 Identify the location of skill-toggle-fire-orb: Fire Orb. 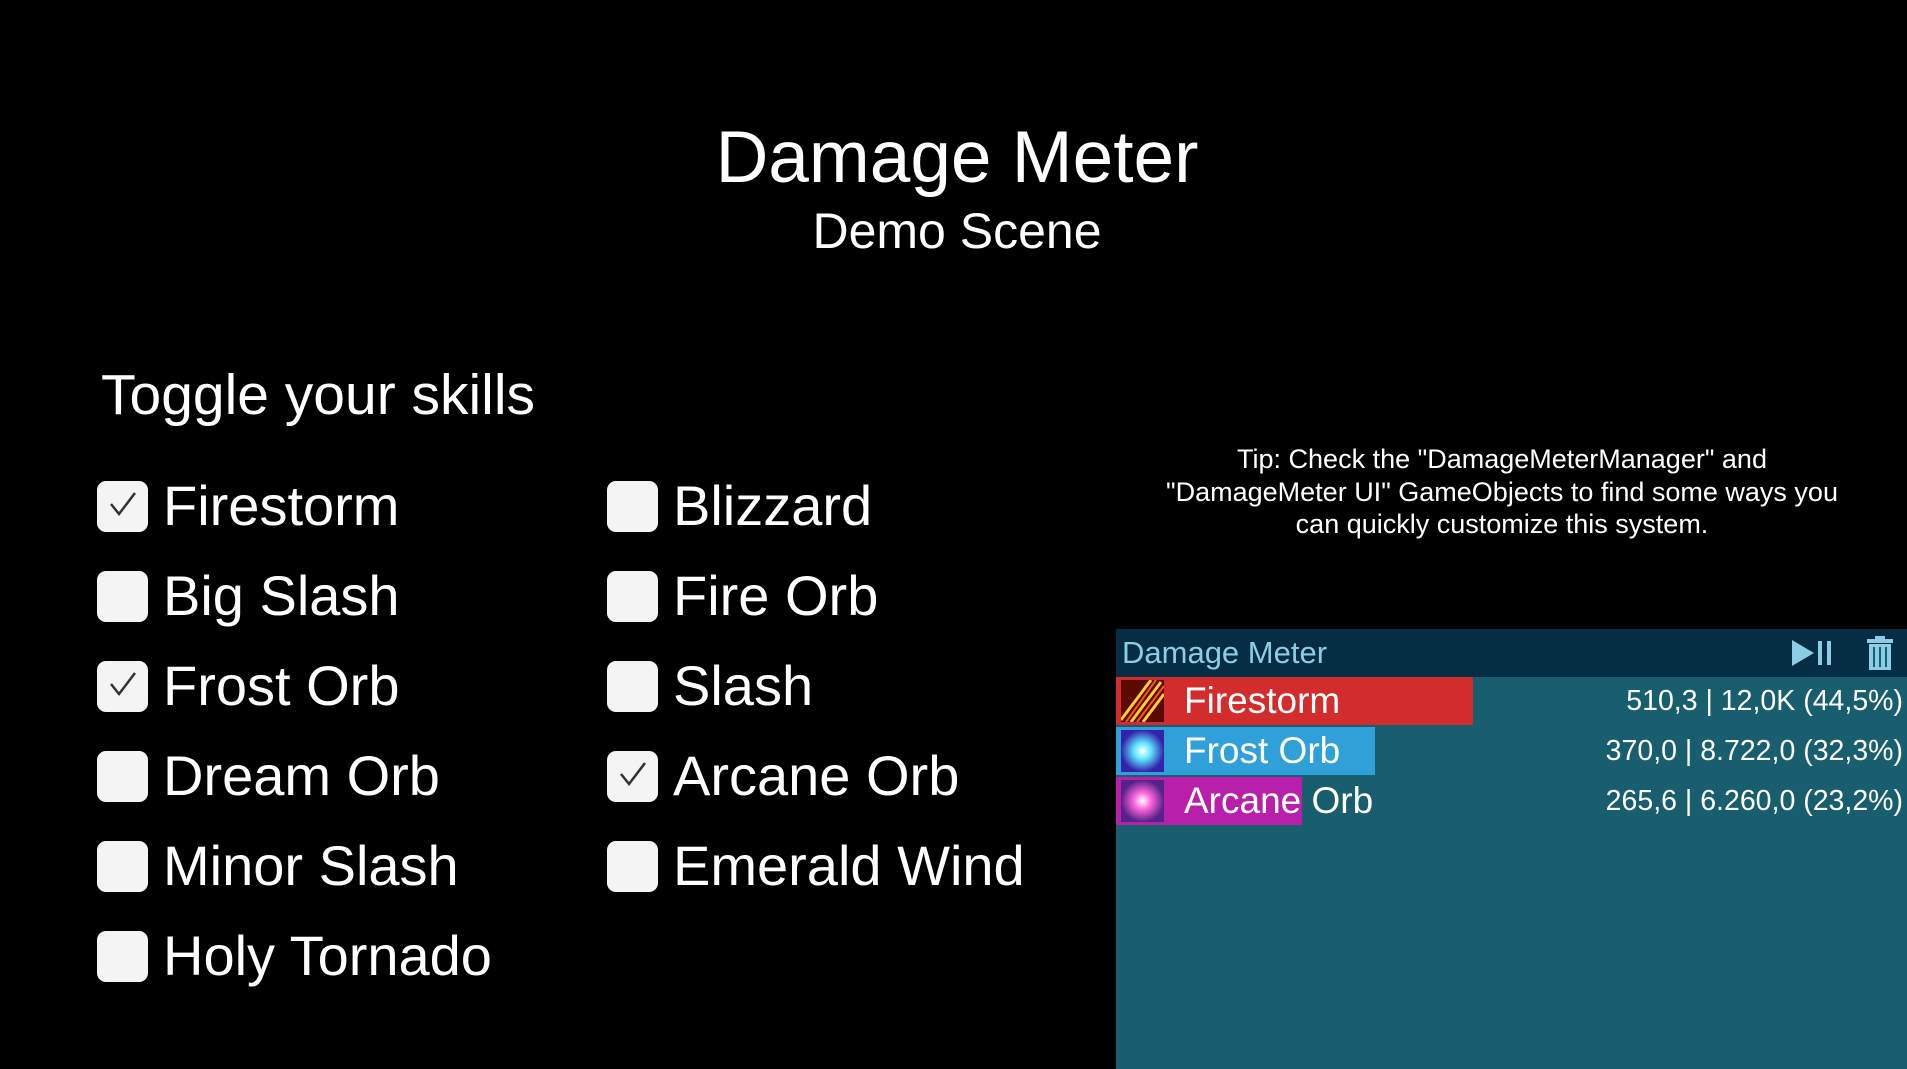
(742, 596).